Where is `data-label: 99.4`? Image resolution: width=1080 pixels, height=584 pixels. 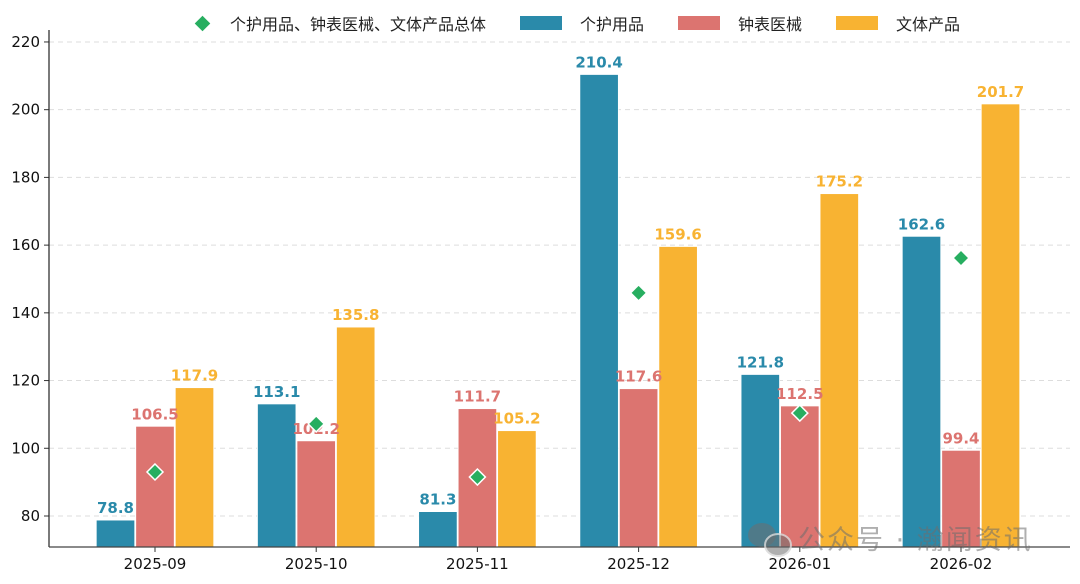
data-label: 99.4 is located at coordinates (960, 438).